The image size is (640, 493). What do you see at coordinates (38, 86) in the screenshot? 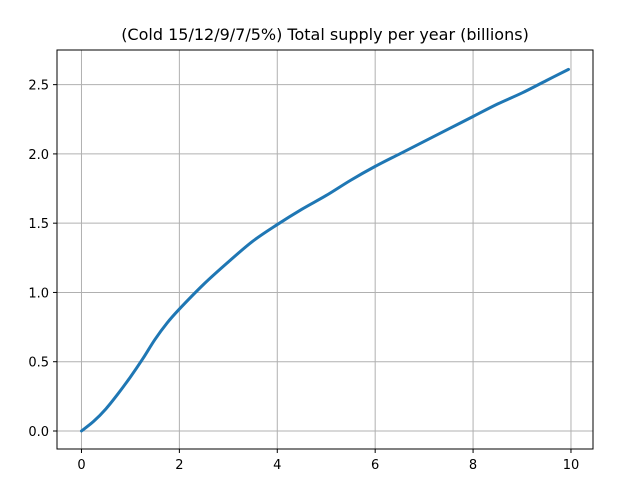
I see `y-tick-label: 2.5` at bounding box center [38, 86].